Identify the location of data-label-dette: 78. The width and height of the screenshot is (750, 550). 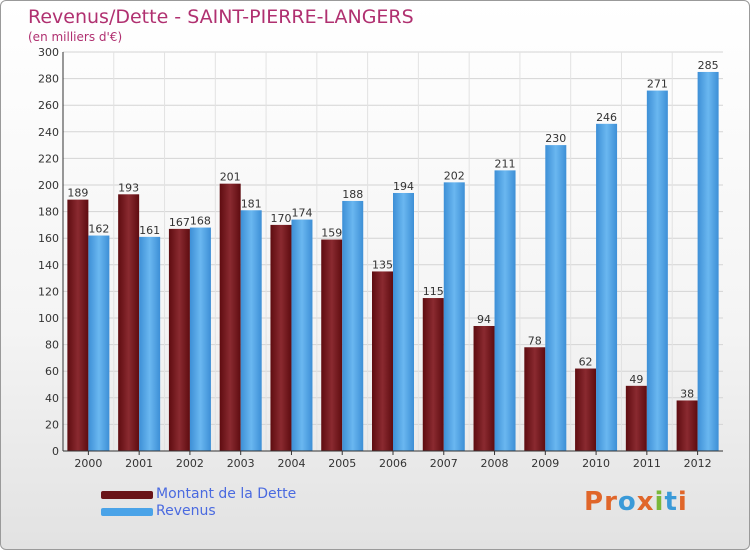
(535, 340).